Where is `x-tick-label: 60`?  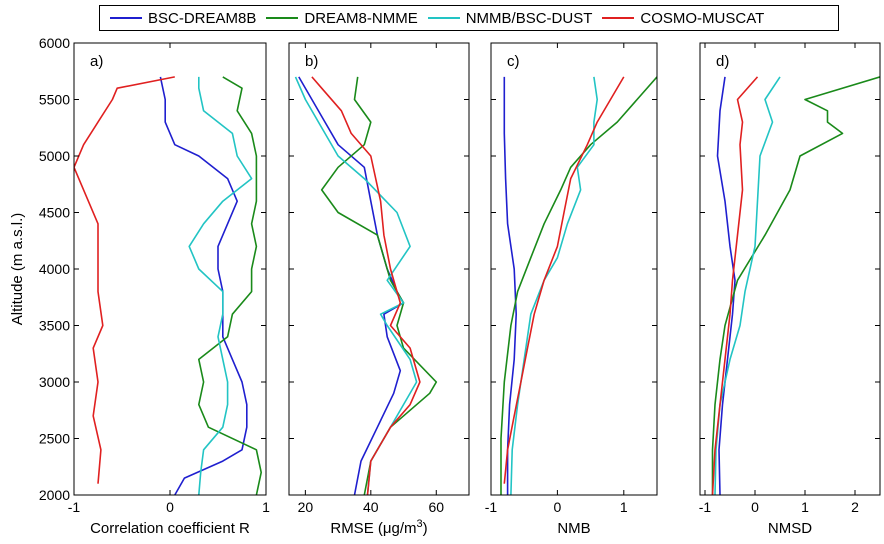
x-tick-label: 60 is located at coordinates (436, 507).